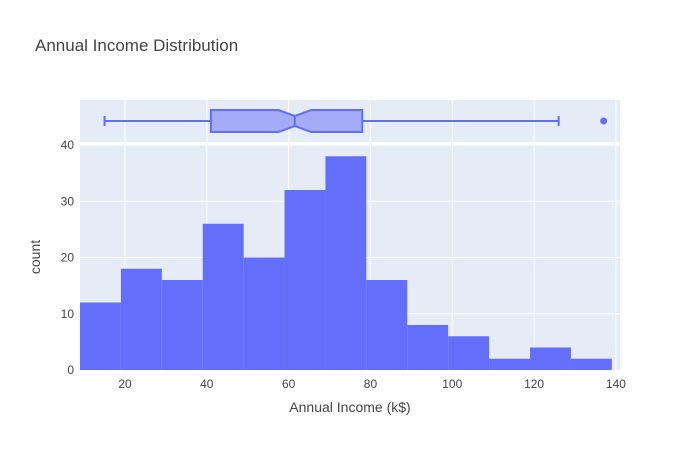  I want to click on x-tick-label: 140, so click(616, 384).